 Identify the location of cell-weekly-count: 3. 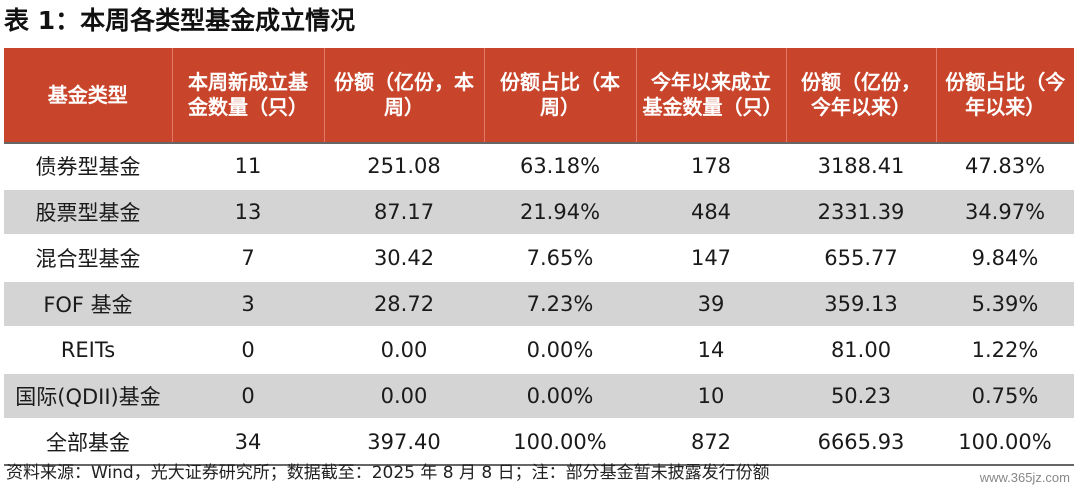
(248, 304).